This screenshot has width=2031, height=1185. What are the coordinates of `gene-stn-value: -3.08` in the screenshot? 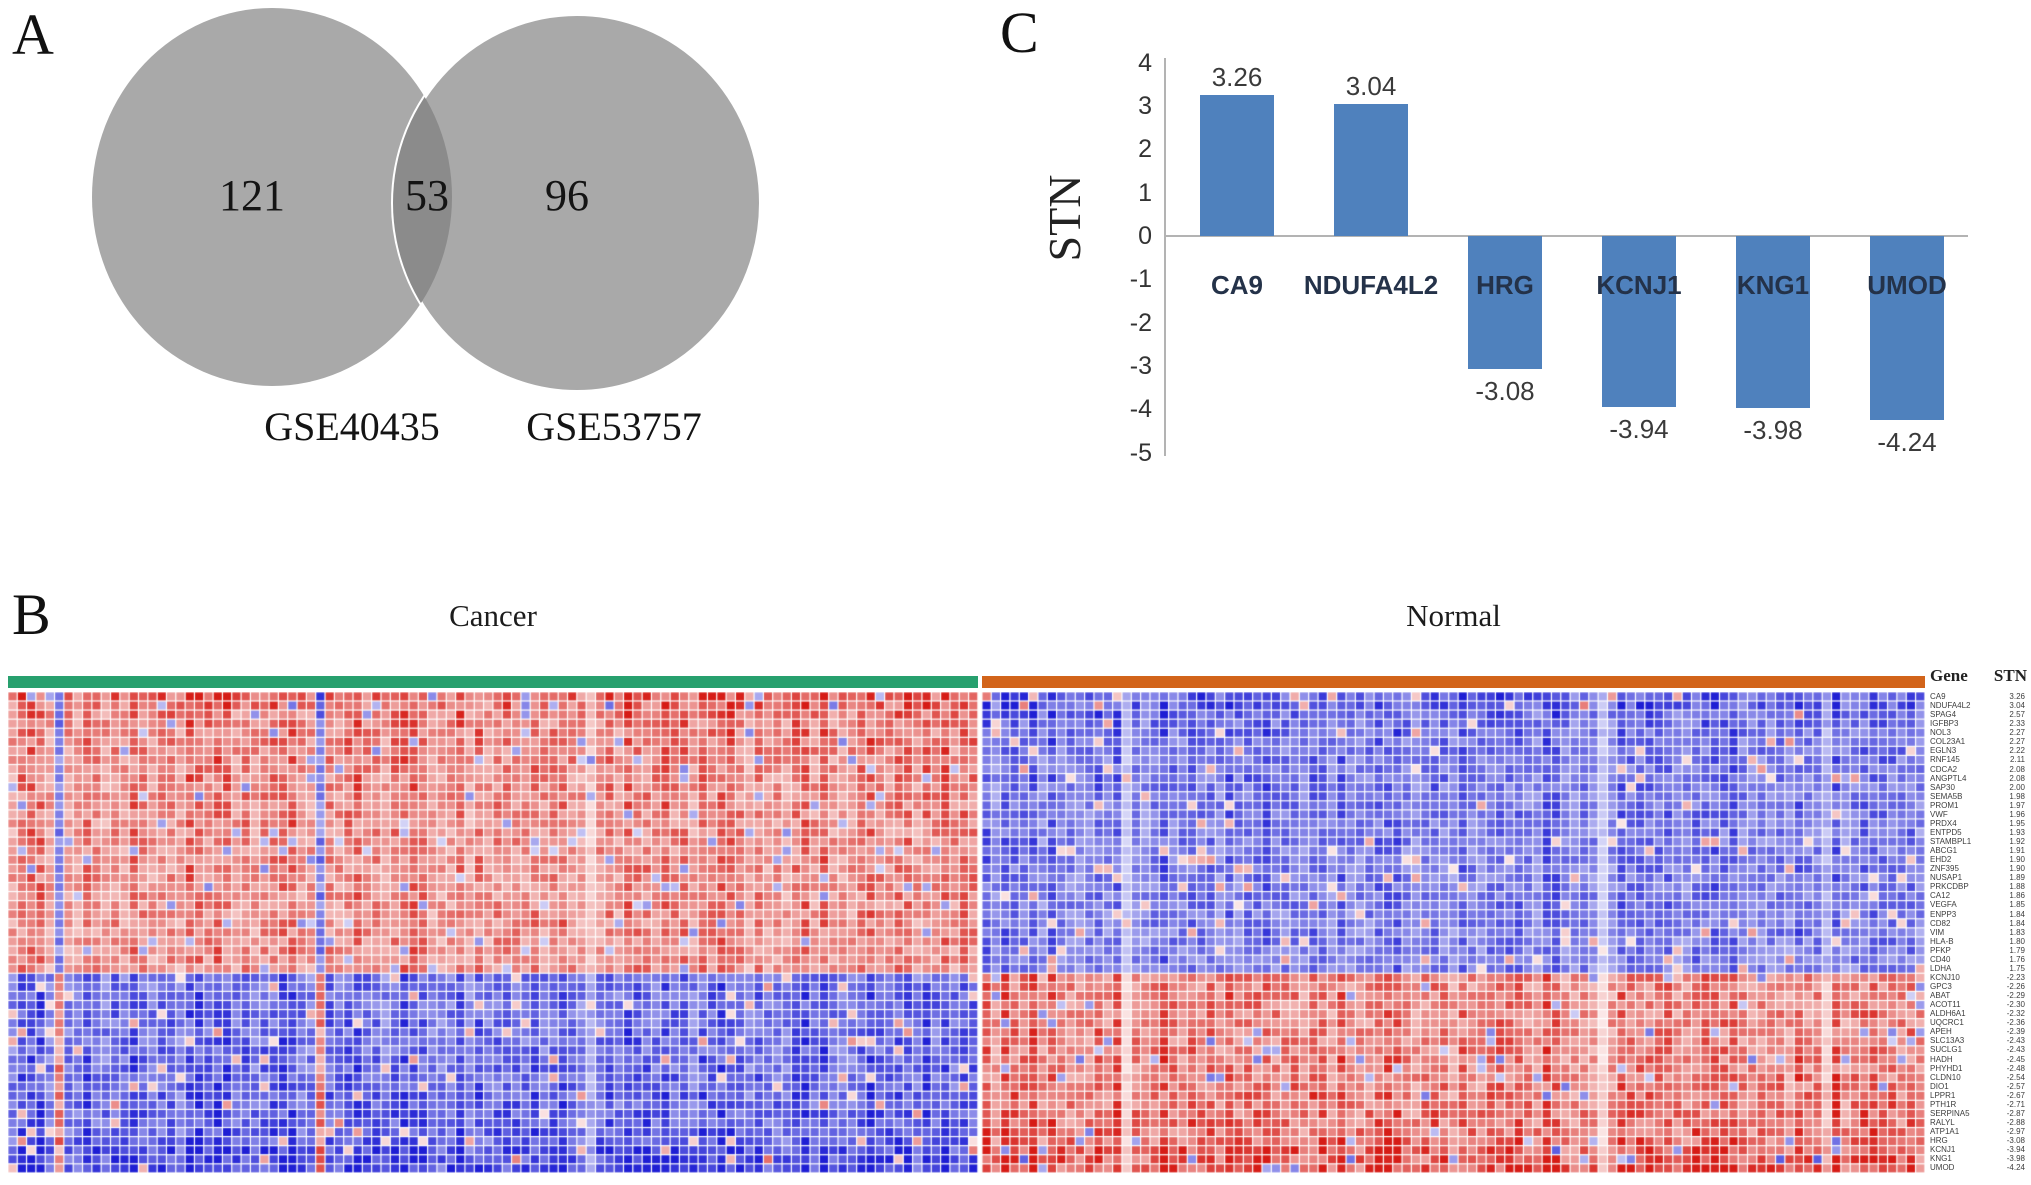 It's located at (2015, 1141).